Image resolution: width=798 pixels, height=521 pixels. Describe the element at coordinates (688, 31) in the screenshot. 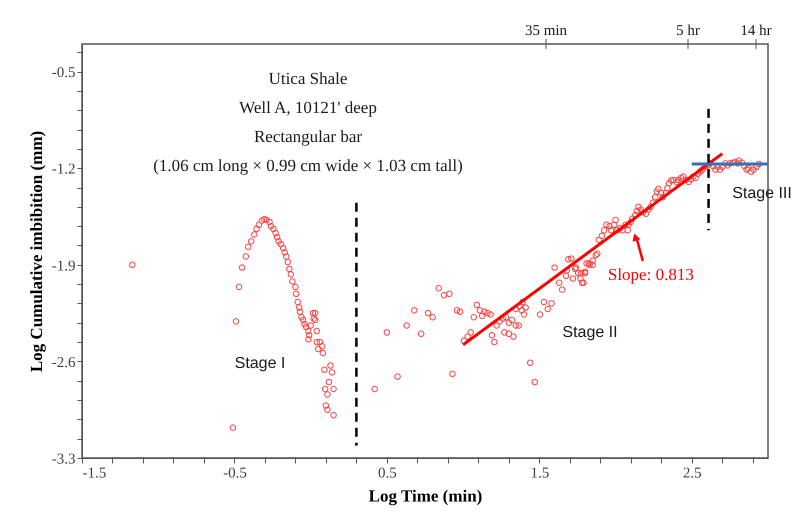

I see `text: 5 hr` at that location.